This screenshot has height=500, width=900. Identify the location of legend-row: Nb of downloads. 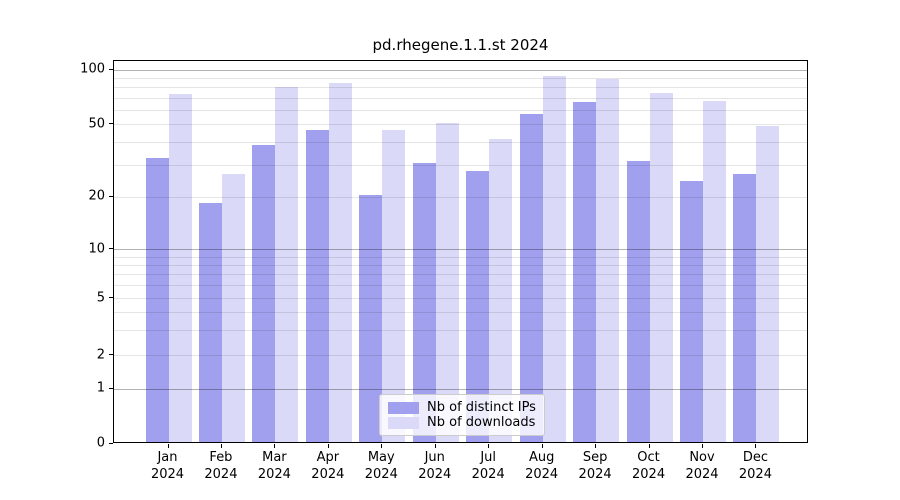
(462, 422).